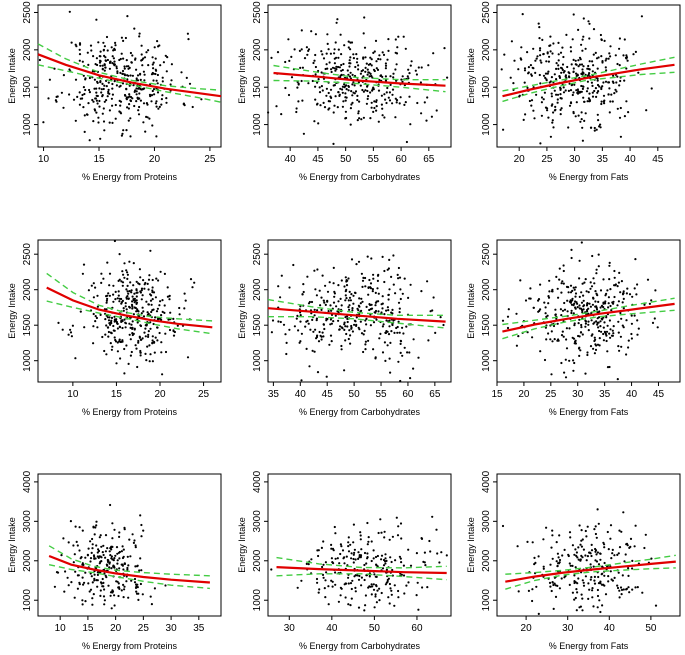 The width and height of the screenshot is (685, 655). Describe the element at coordinates (257, 560) in the screenshot. I see `y-tick-label: 2000` at that location.